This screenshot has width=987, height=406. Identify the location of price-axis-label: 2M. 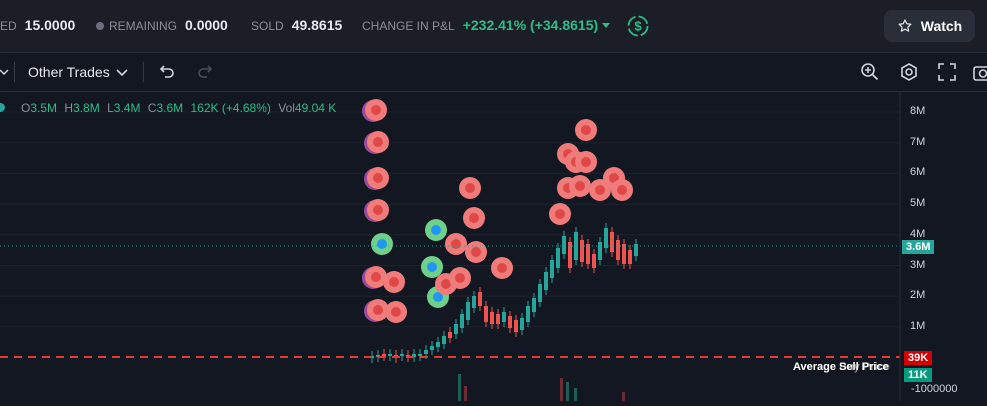
(918, 295).